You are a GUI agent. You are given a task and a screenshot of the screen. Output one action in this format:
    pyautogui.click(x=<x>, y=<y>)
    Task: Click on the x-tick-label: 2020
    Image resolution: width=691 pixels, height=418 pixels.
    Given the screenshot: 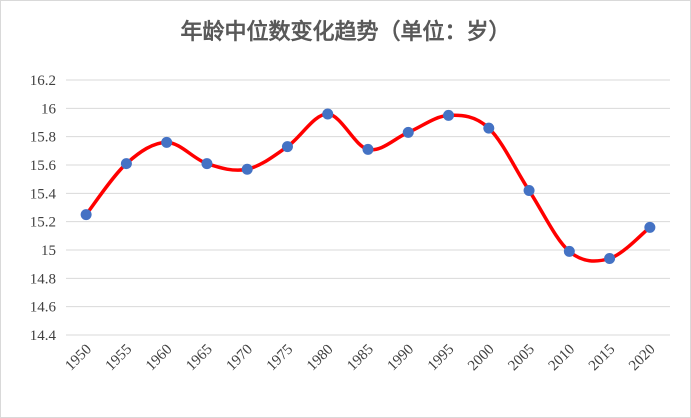 What is the action you would take?
    pyautogui.click(x=642, y=358)
    